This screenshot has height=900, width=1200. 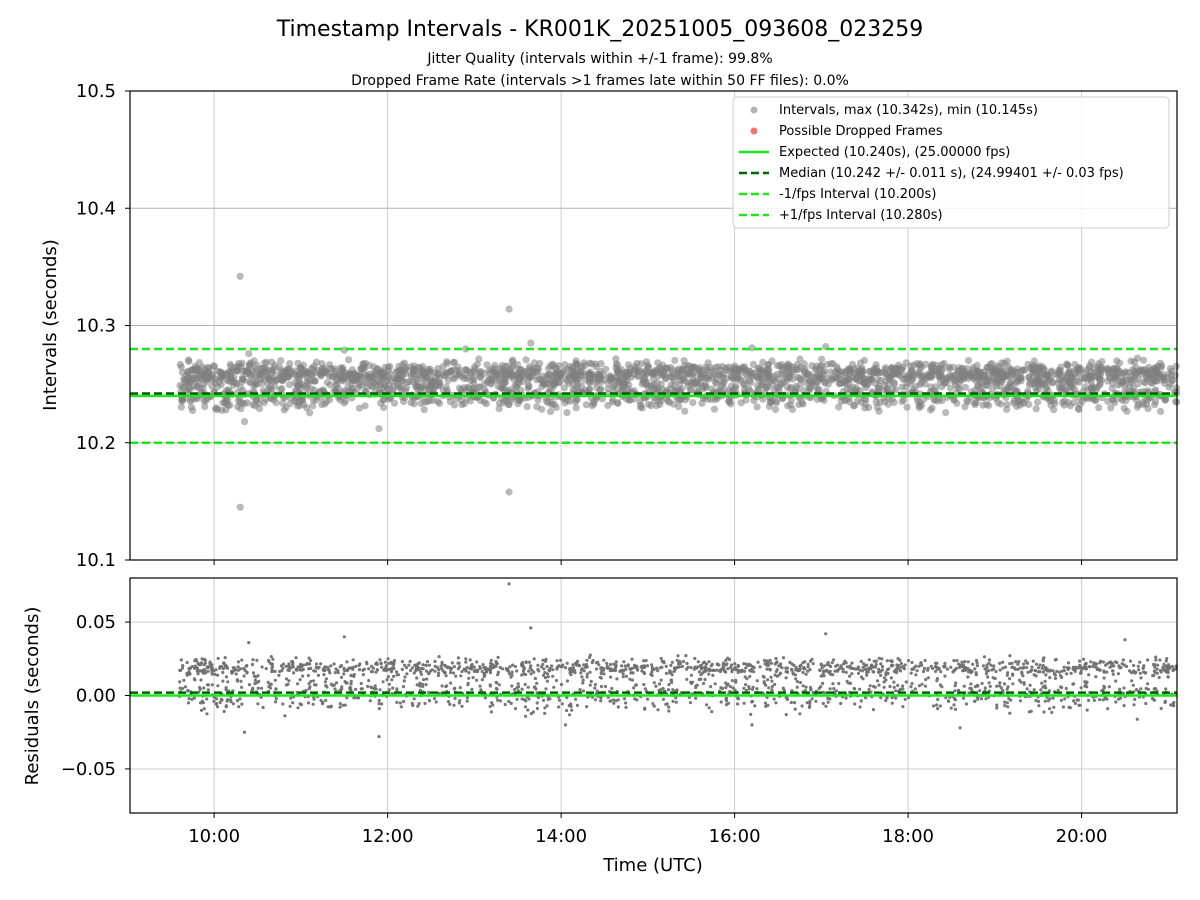 What do you see at coordinates (50, 325) in the screenshot?
I see `top-y-axis-label: Intervals (seconds)` at bounding box center [50, 325].